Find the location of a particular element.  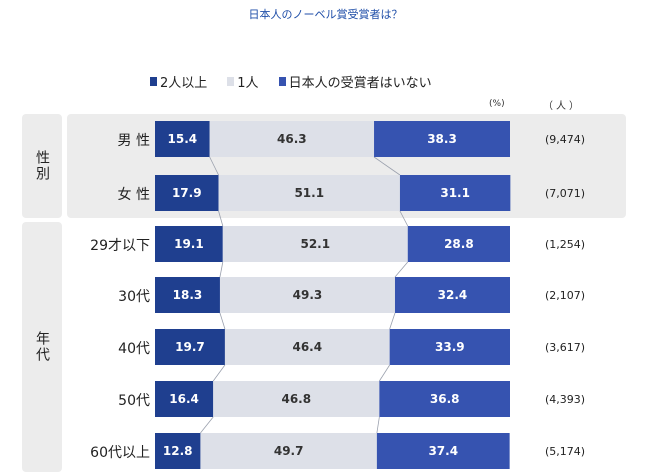

sample-size-label: (3,617) is located at coordinates (565, 347).